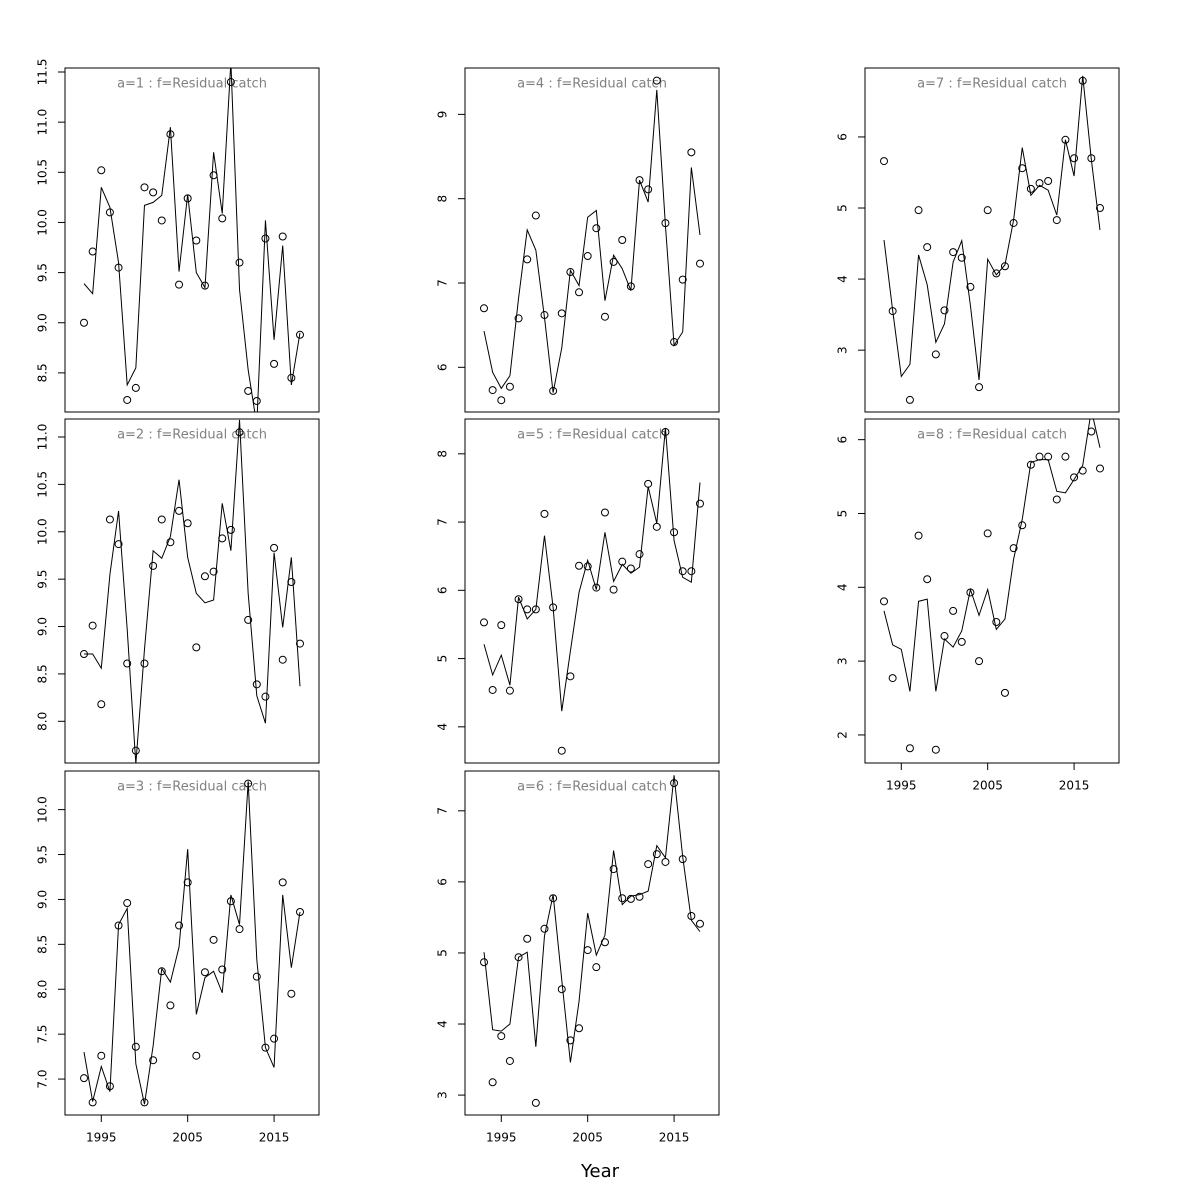 The width and height of the screenshot is (1200, 1200). What do you see at coordinates (43, 721) in the screenshot?
I see `y-tick-label: 8.0` at bounding box center [43, 721].